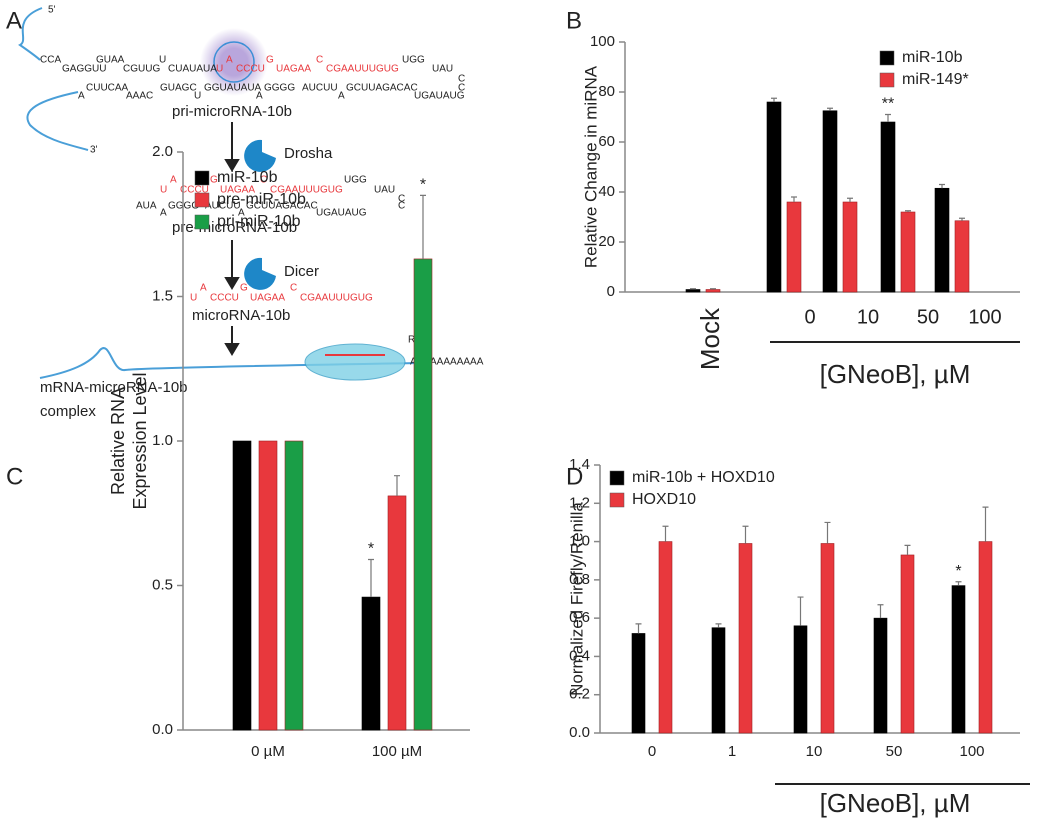  Describe the element at coordinates (259, 221) in the screenshot. I see `legend-label: pri-miR-10b` at that location.